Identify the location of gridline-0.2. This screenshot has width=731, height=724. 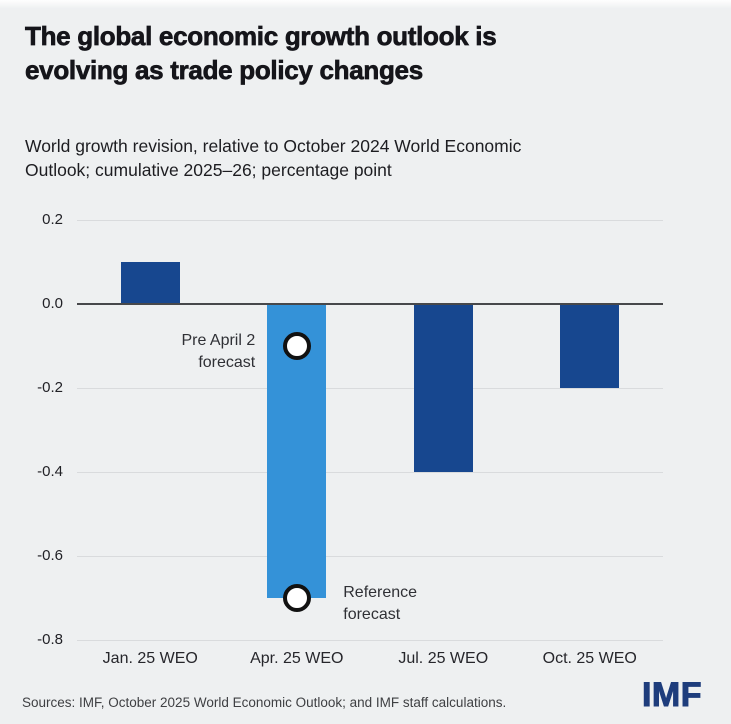
(370, 220).